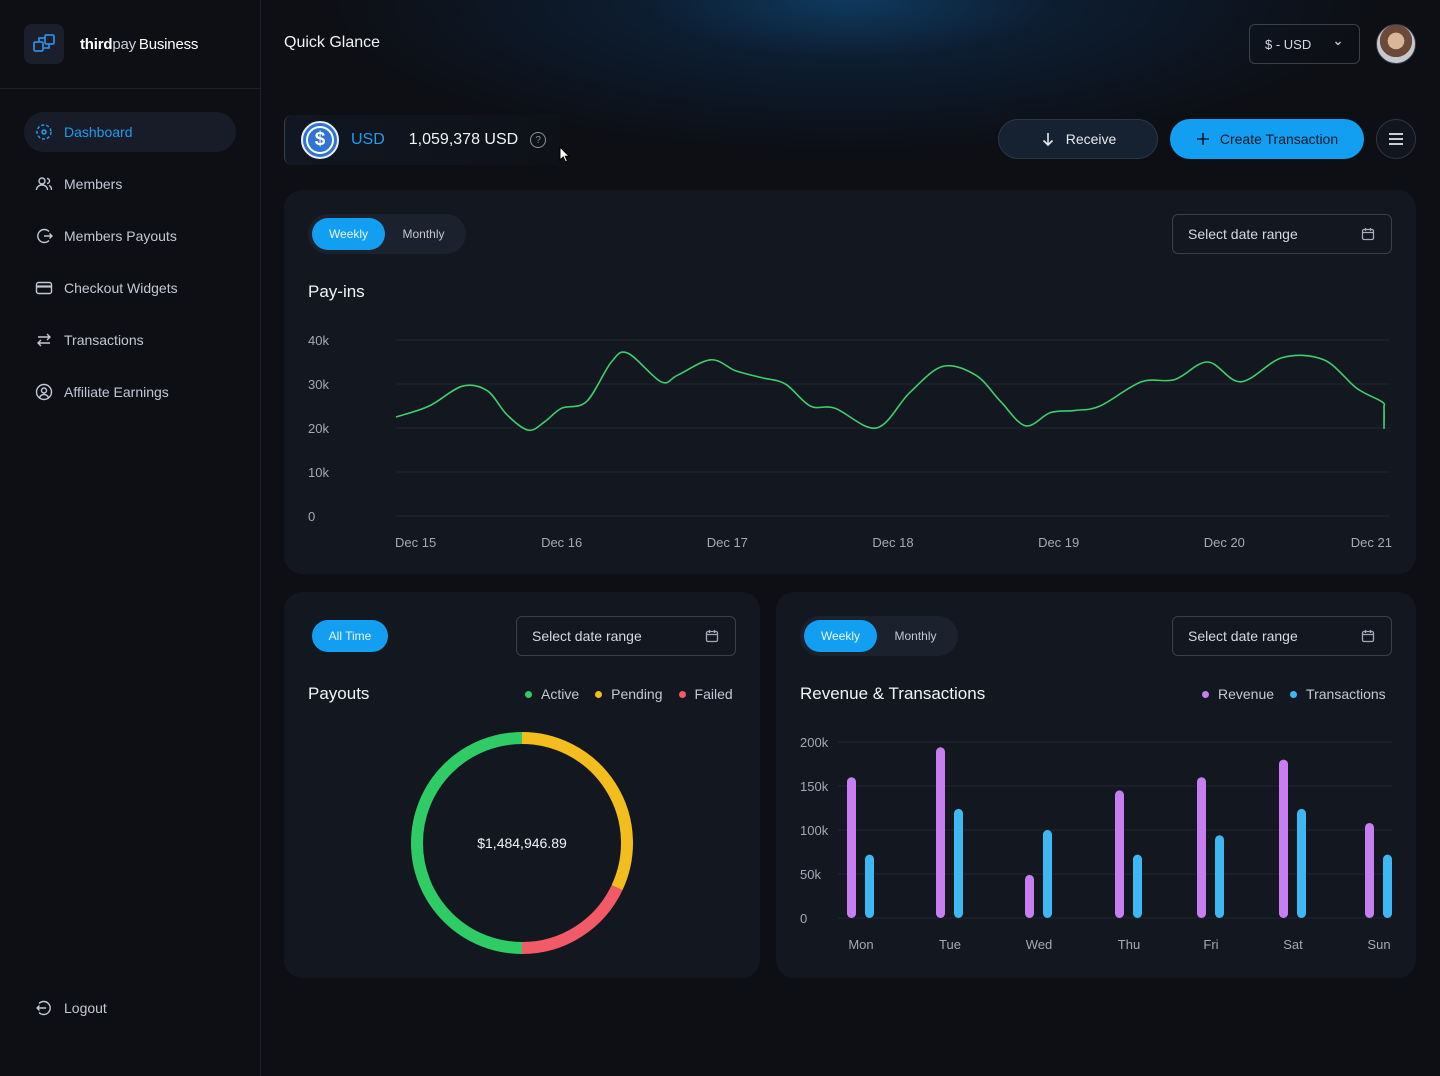 The height and width of the screenshot is (1076, 1440). I want to click on sidebar-item-dashboard: Dashboard, so click(130, 132).